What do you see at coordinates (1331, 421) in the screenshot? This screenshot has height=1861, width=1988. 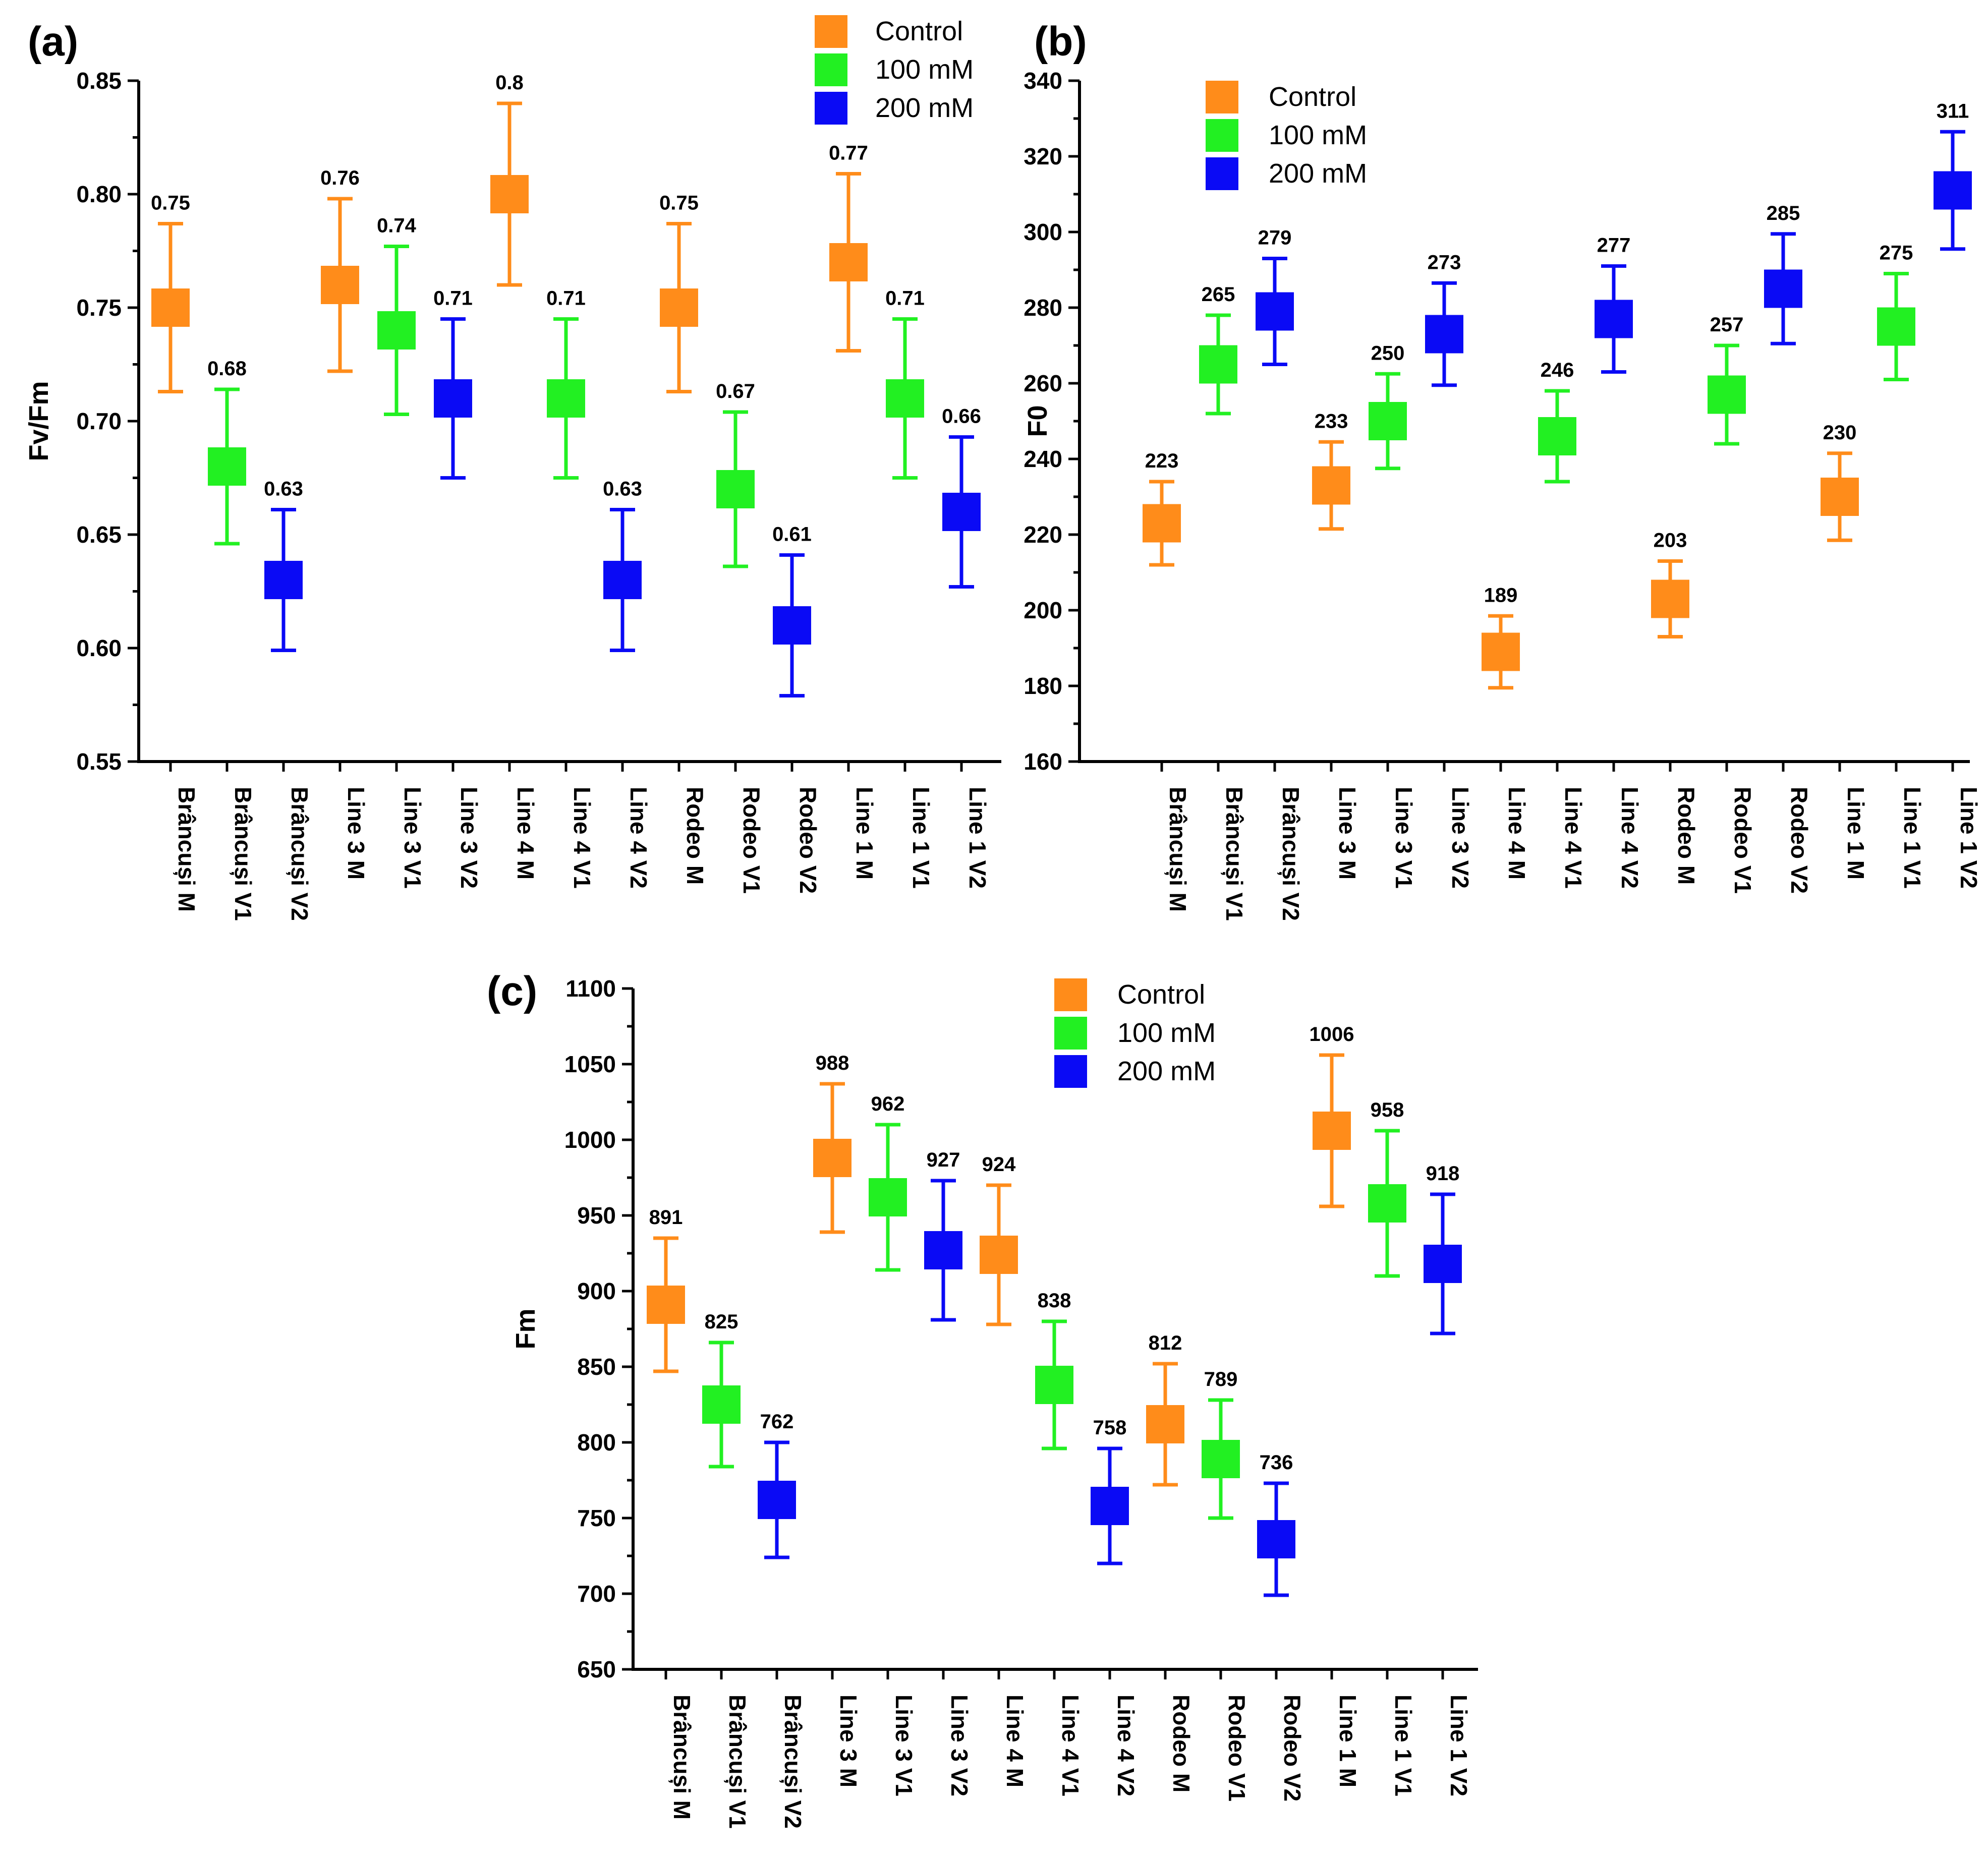 I see `data-label: 233` at bounding box center [1331, 421].